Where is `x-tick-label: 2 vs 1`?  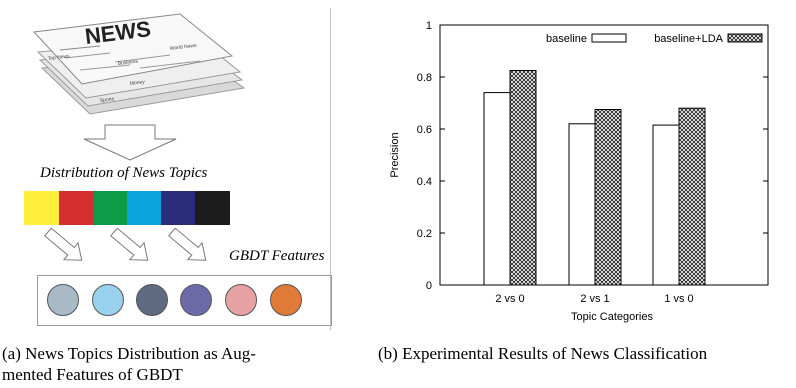
x-tick-label: 2 vs 1 is located at coordinates (594, 299).